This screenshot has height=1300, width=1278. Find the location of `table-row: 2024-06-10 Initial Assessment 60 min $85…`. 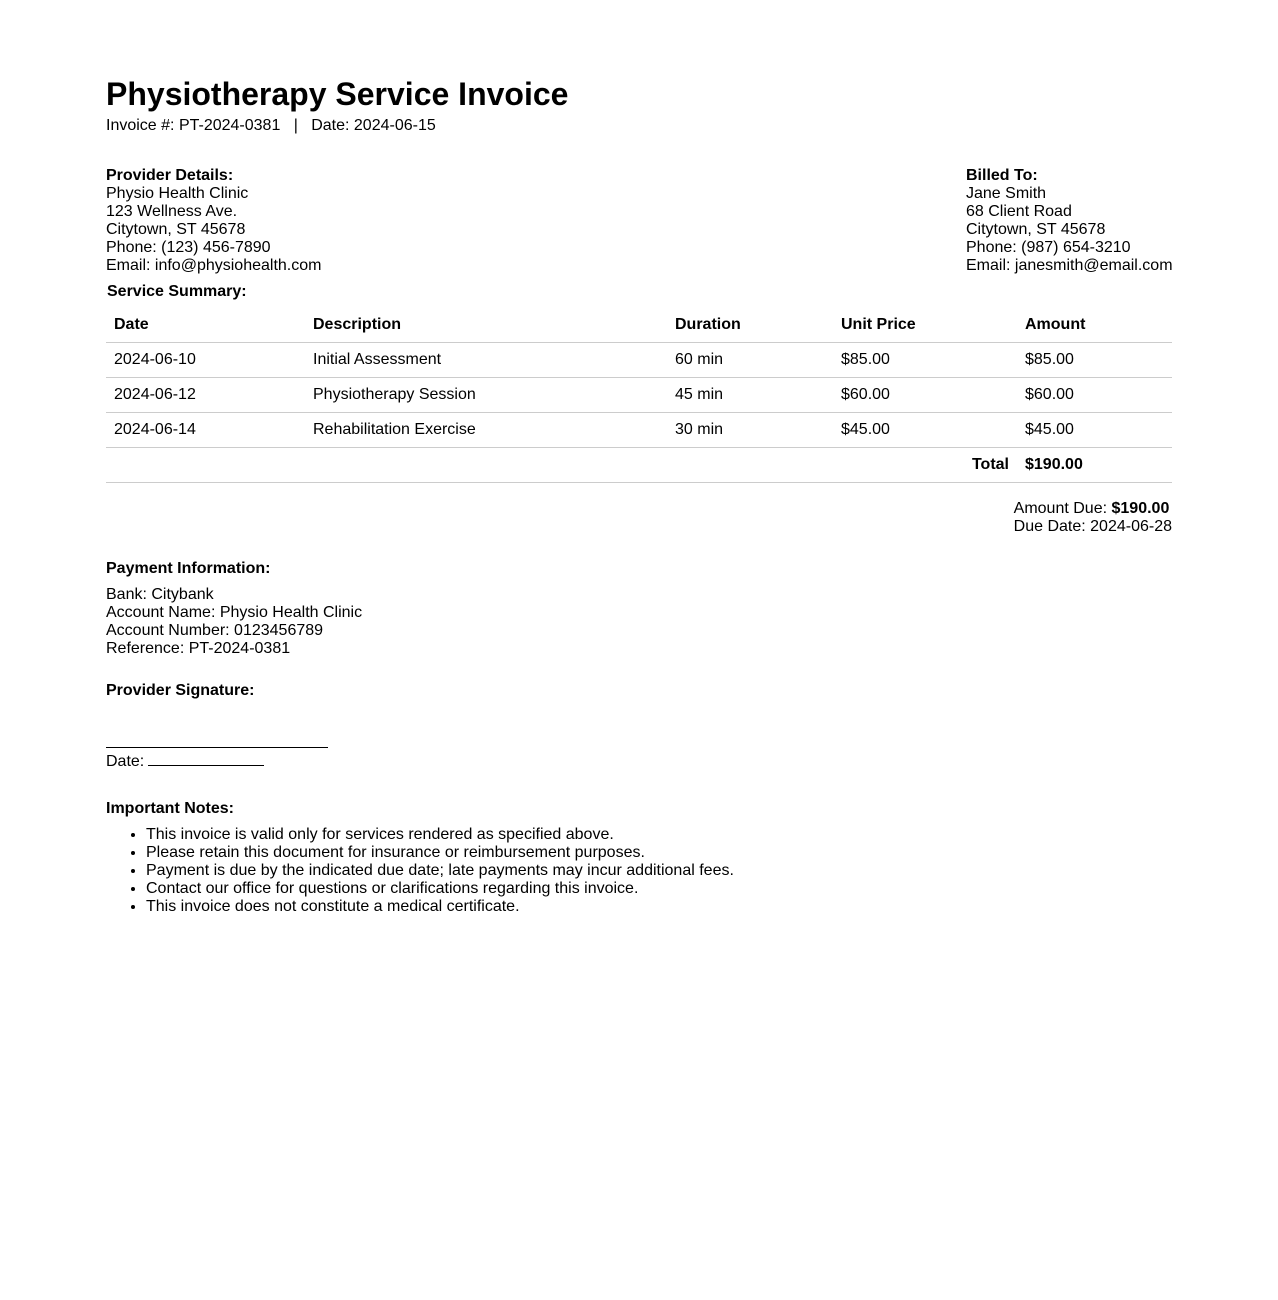

table-row: 2024-06-10 Initial Assessment 60 min $85… is located at coordinates (639, 360).